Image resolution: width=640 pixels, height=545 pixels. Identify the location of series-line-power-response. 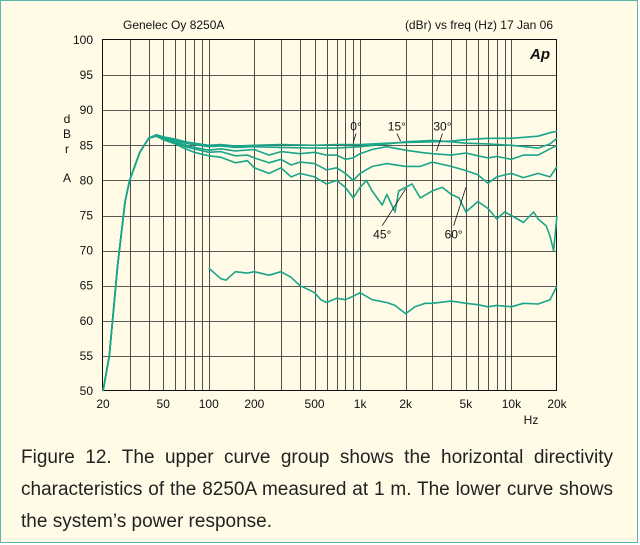
(383, 291).